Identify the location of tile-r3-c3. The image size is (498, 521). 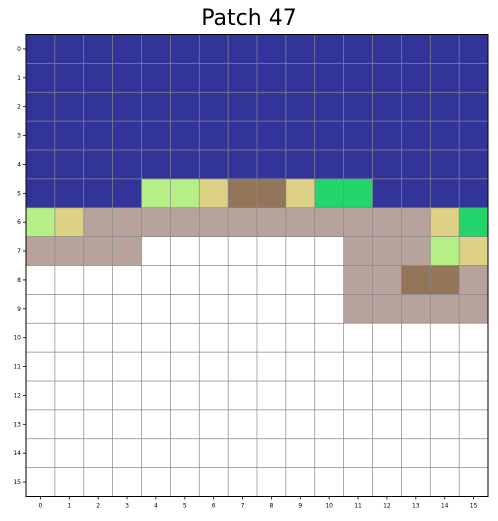
(127, 136).